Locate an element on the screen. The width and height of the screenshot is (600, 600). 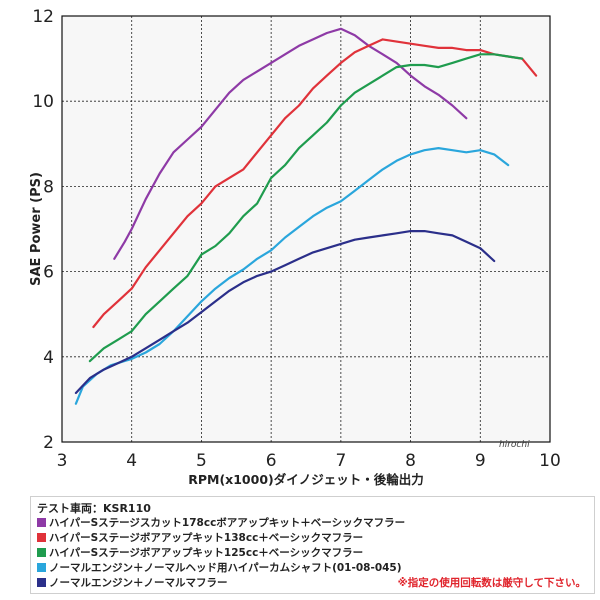
legend-label: ハイパーSステージボアアップキット138cc＋ベーシックマフラー is located at coordinates (206, 538).